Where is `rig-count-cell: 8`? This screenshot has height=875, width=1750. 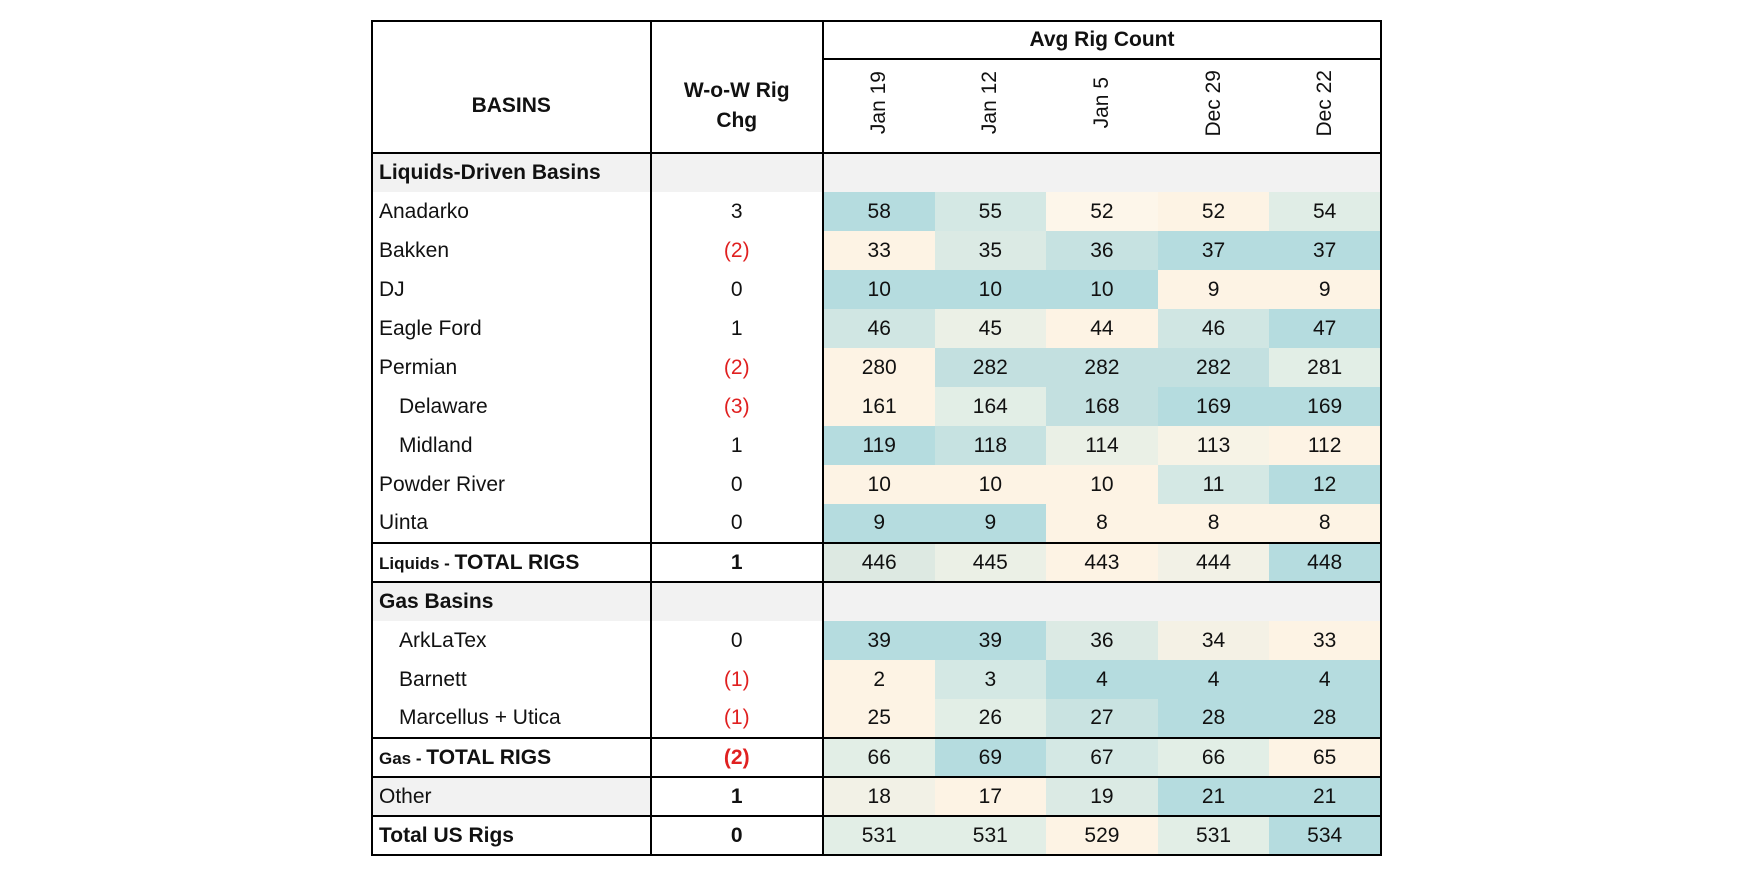 rig-count-cell: 8 is located at coordinates (1213, 524).